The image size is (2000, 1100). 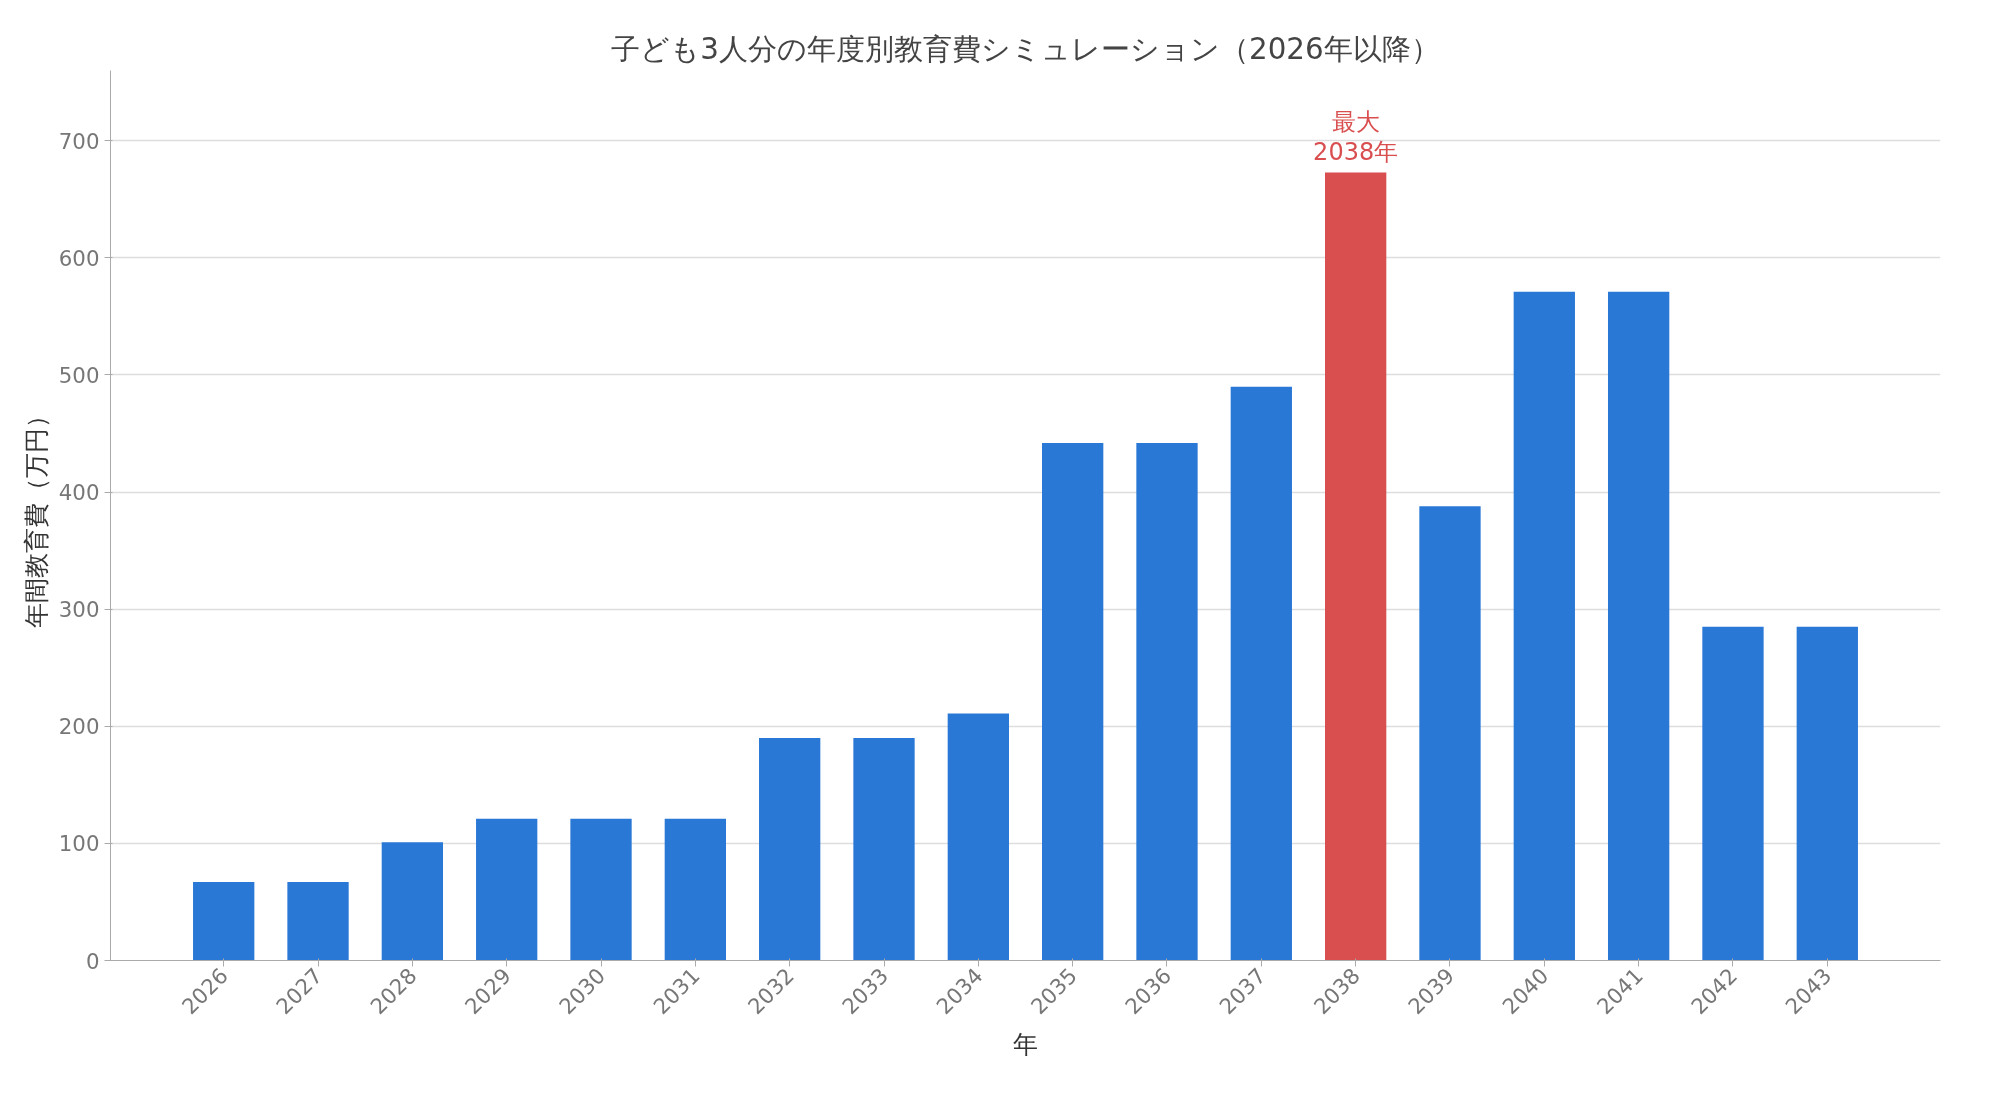 I want to click on y-tick-label: 100, so click(x=79, y=844).